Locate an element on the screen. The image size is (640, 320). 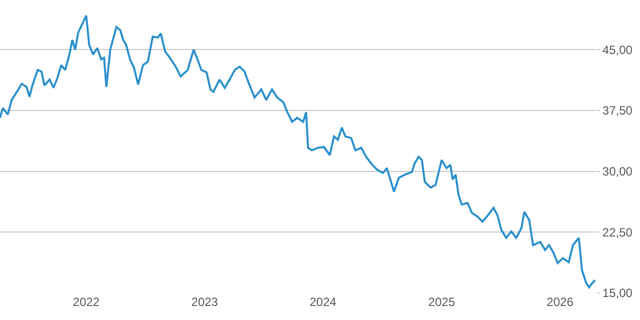
y-tick-label: 45,00 is located at coordinates (617, 49).